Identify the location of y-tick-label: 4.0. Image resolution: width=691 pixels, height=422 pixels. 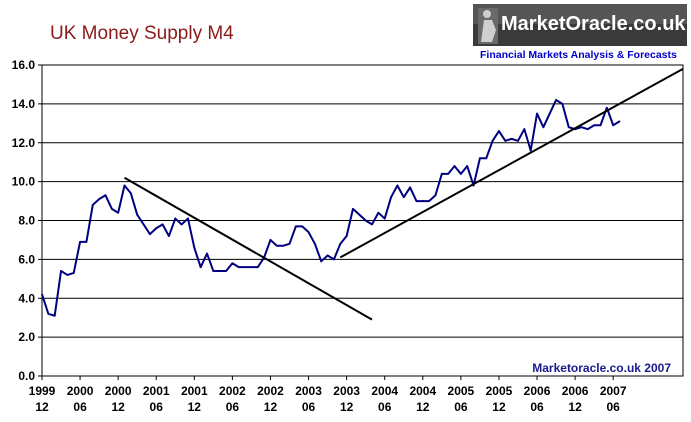
(26, 298).